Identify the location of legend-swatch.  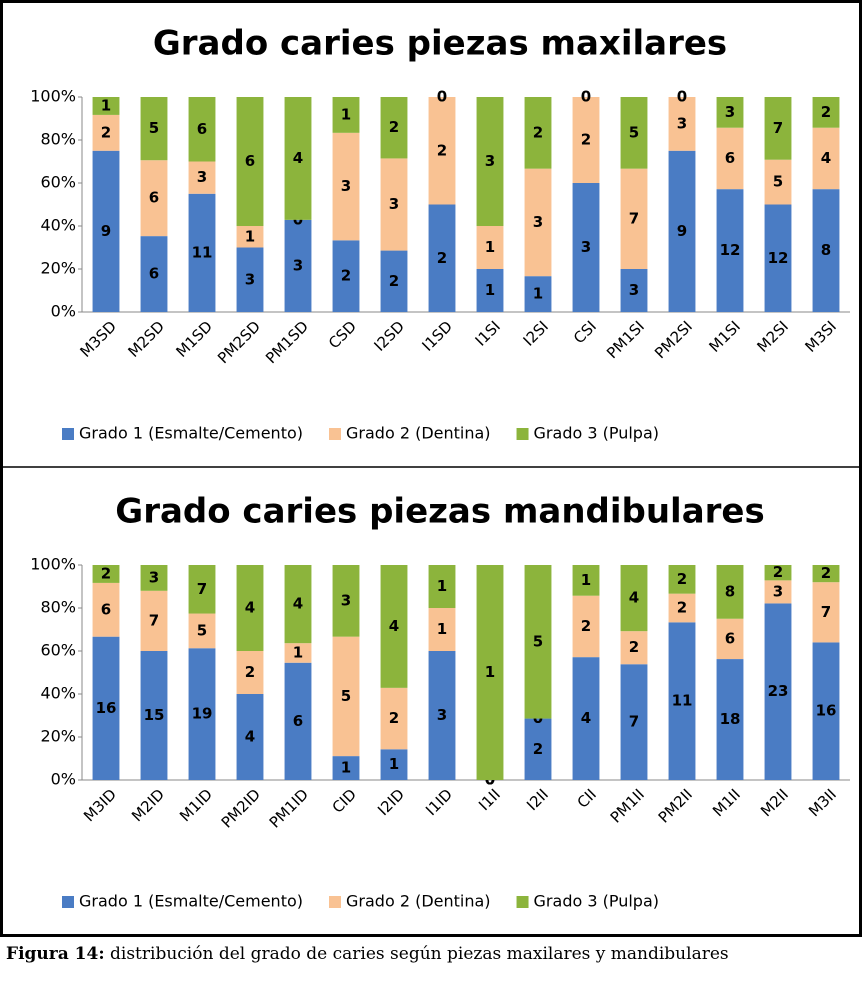
(522, 902).